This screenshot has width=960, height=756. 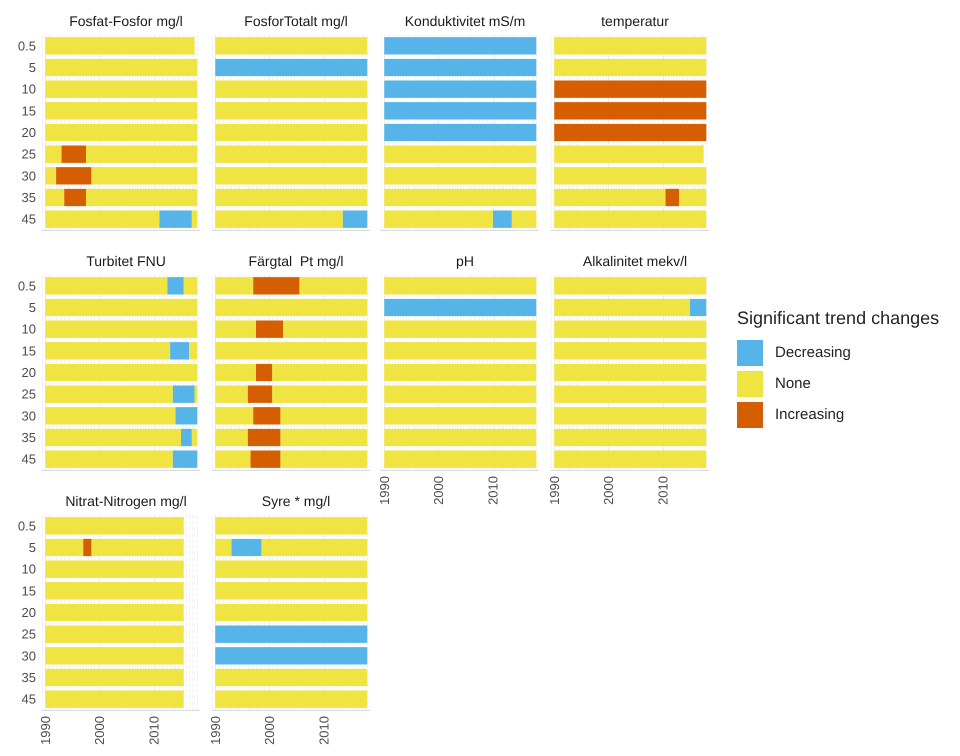 I want to click on chart-title: Färgtal Pt mg/l, so click(x=295, y=261).